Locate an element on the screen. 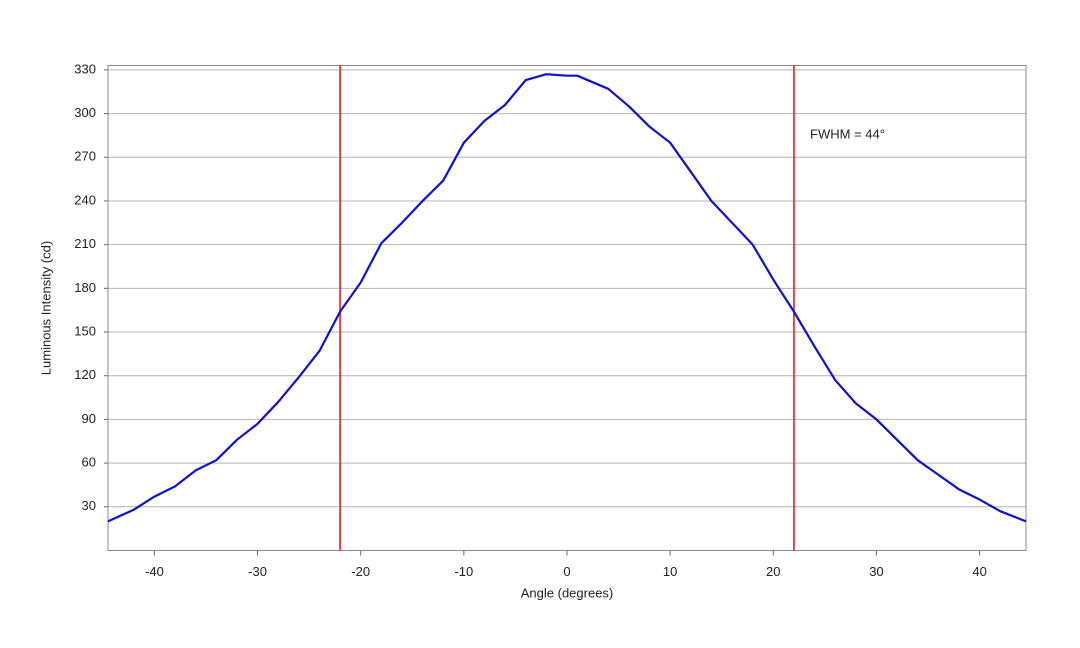 This screenshot has width=1080, height=648. y-tick-label: 330 is located at coordinates (85, 68).